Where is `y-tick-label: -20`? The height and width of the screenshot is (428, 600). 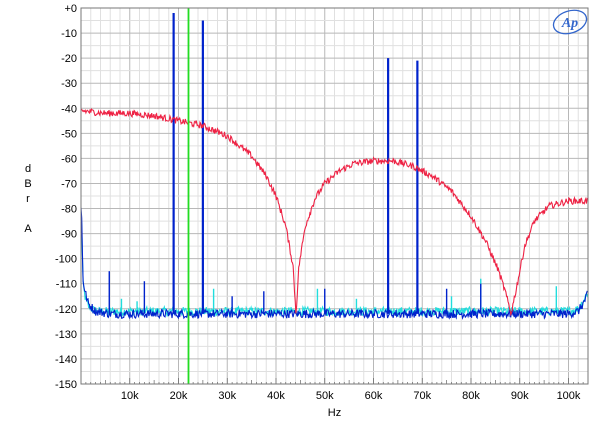 y-tick-label: -20 is located at coordinates (69, 59).